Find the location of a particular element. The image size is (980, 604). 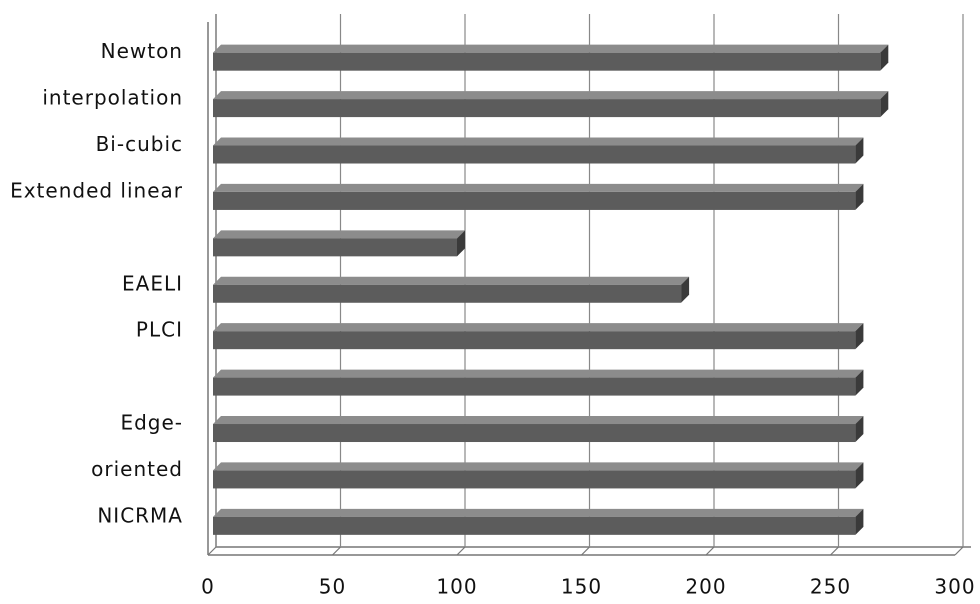

y-tick-label: Extended linear is located at coordinates (96, 190).